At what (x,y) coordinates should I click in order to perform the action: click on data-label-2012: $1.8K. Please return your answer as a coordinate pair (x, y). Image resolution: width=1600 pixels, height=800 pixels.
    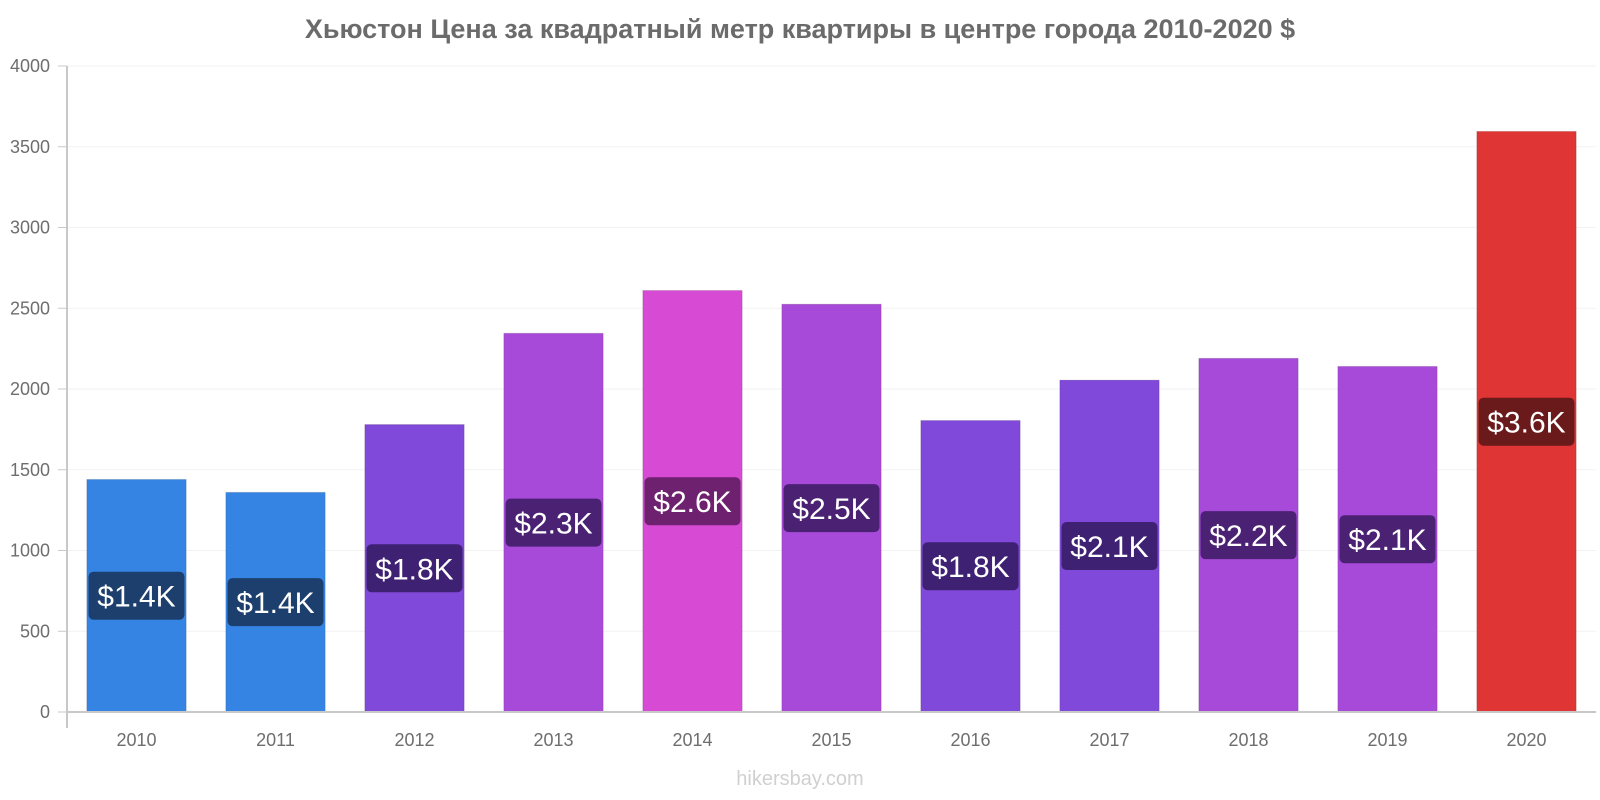
    Looking at the image, I should click on (414, 568).